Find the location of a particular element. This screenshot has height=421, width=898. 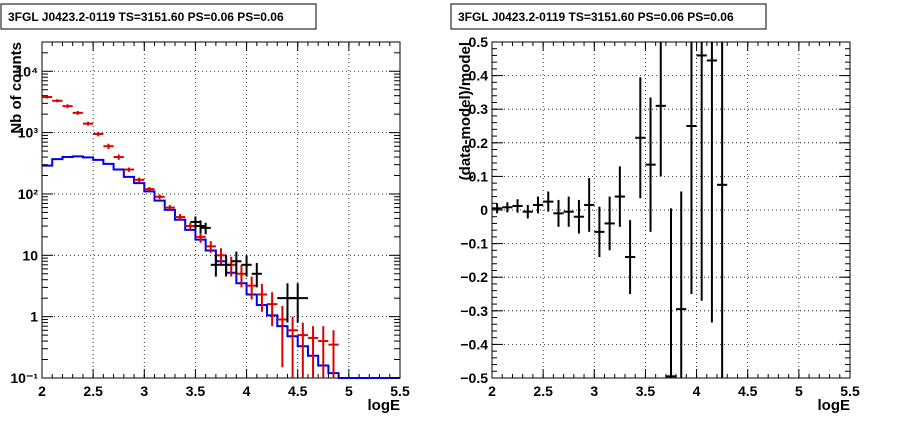

y-tick-label: −0.3 is located at coordinates (474, 311).